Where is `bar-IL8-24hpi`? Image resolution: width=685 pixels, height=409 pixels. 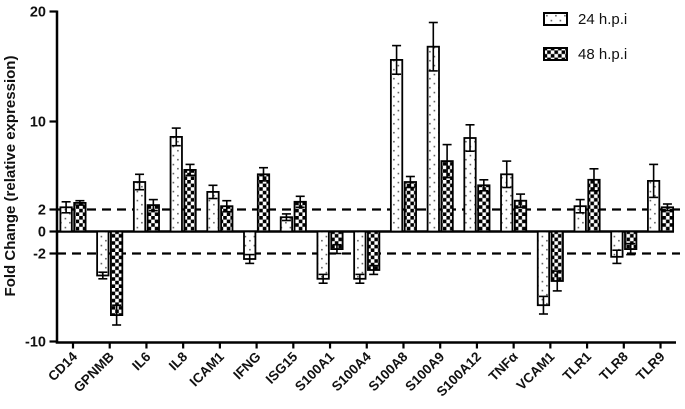
bar-IL8-24hpi is located at coordinates (176, 184).